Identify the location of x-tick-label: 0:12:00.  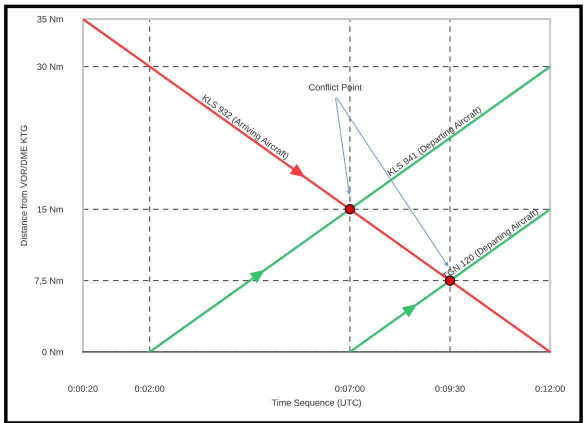
(550, 389).